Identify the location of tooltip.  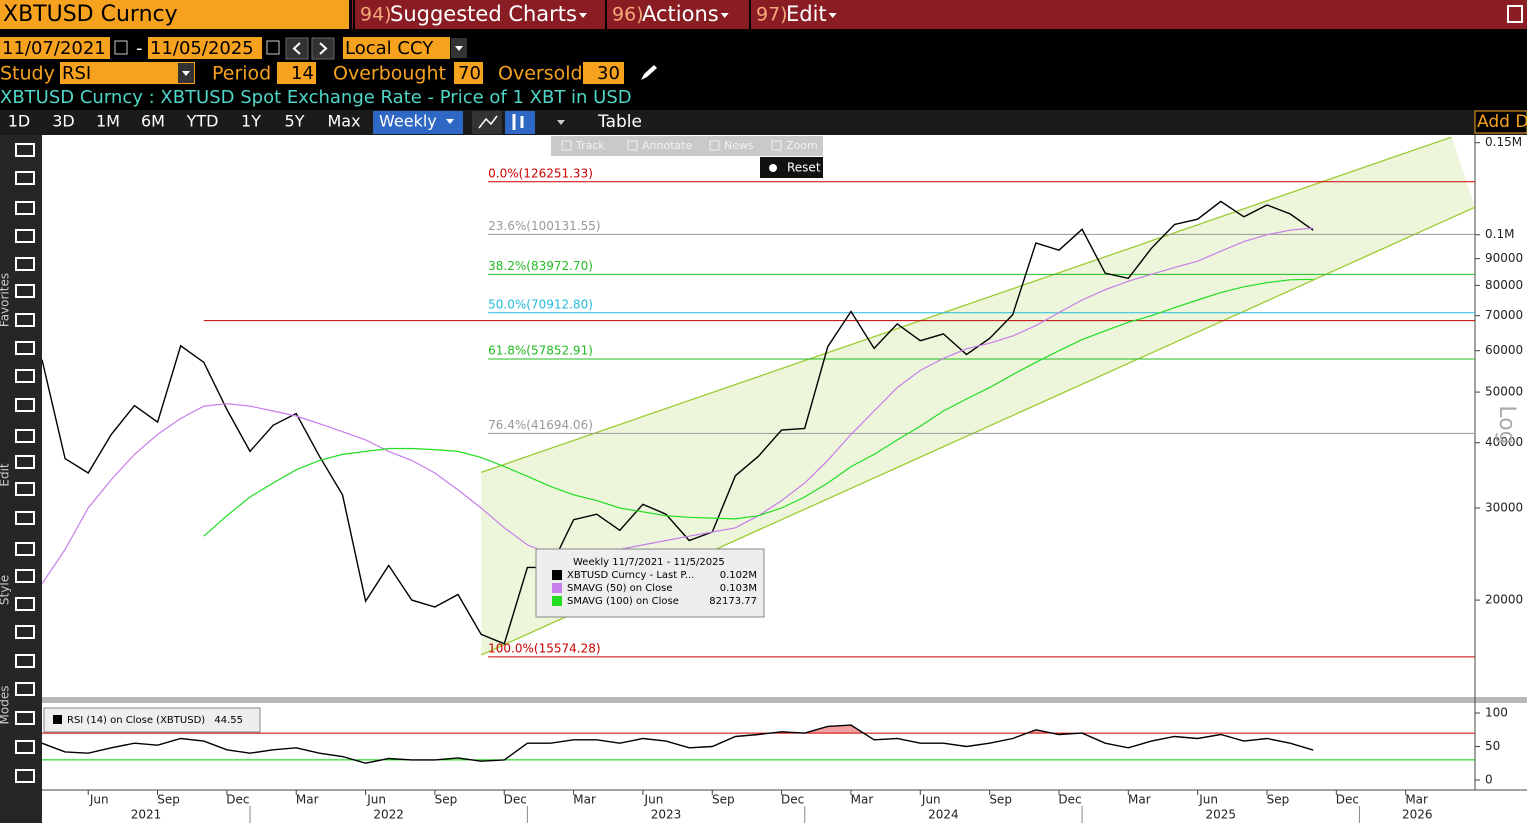
(650, 583).